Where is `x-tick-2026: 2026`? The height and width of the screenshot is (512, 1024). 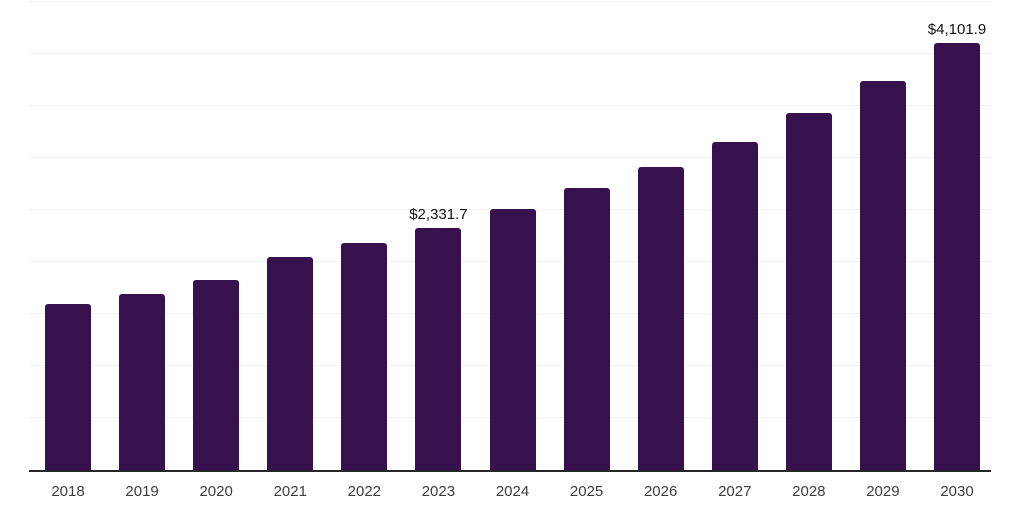
x-tick-2026: 2026 is located at coordinates (660, 491).